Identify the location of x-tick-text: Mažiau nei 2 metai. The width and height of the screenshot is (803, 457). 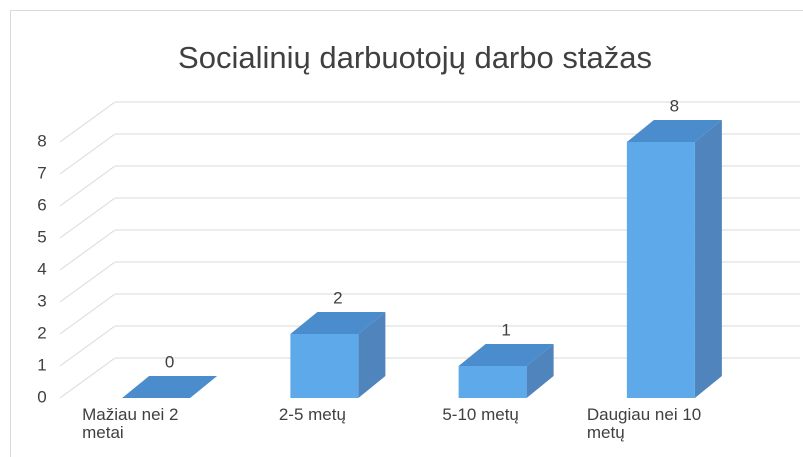
(130, 423).